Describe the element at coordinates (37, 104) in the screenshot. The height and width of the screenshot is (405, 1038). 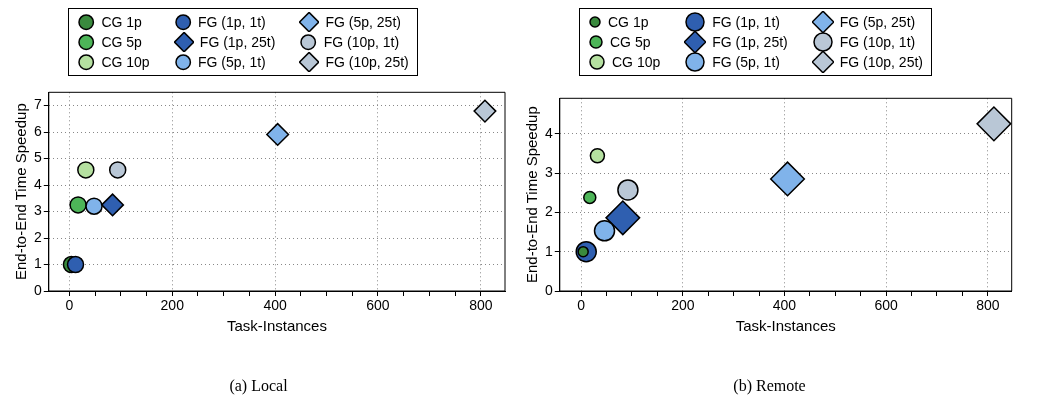
I see `y-tick-label: 7` at that location.